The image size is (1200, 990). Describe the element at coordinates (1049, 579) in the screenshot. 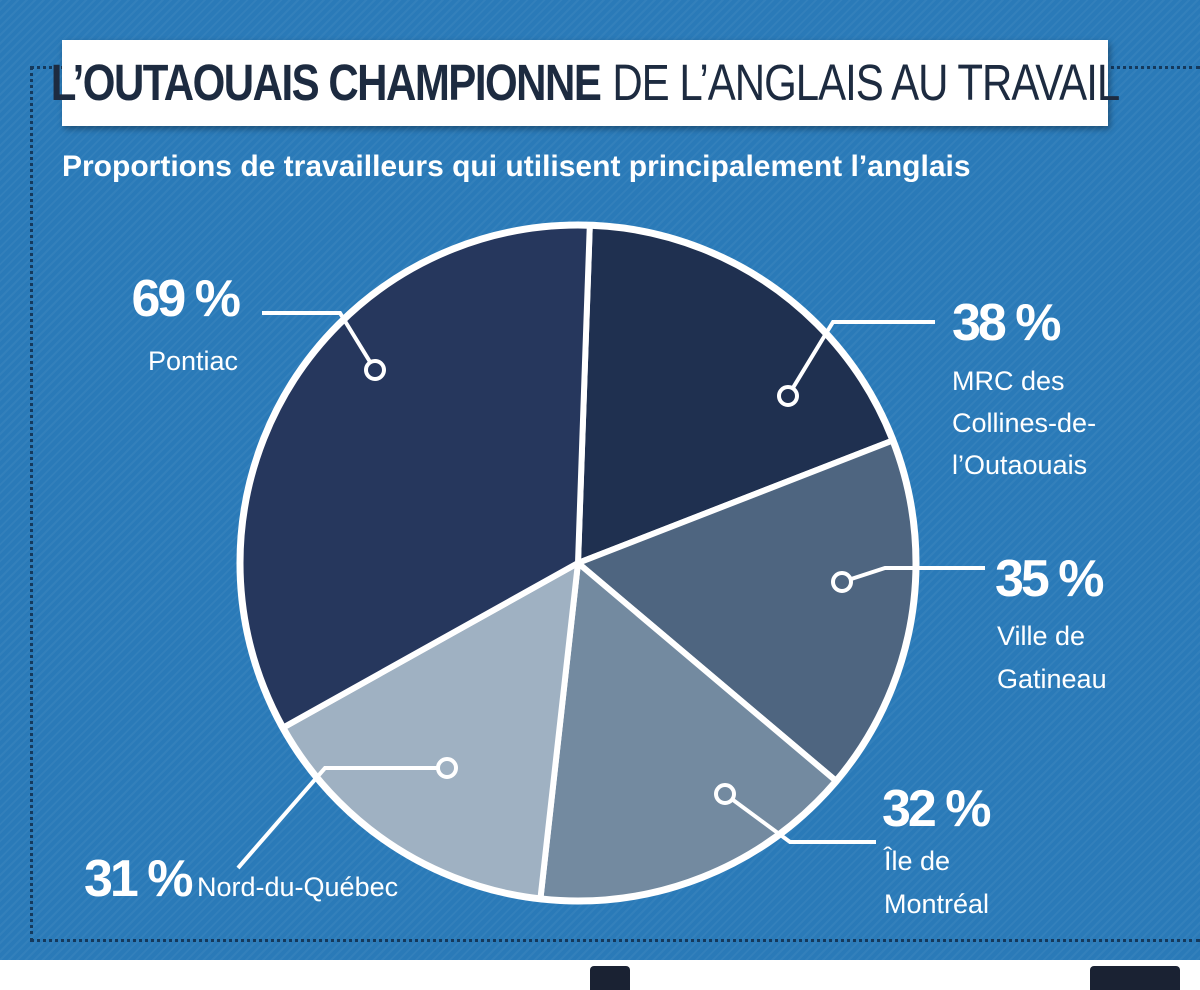

I see `slice-percent-label: 35 %` at that location.